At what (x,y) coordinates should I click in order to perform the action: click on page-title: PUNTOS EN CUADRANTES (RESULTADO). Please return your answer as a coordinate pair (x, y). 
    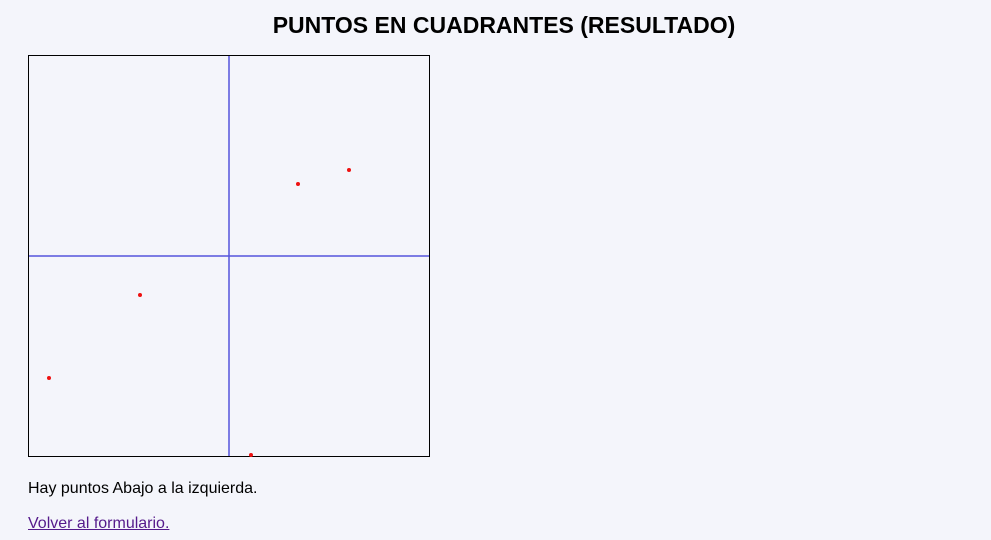
    Looking at the image, I should click on (504, 25).